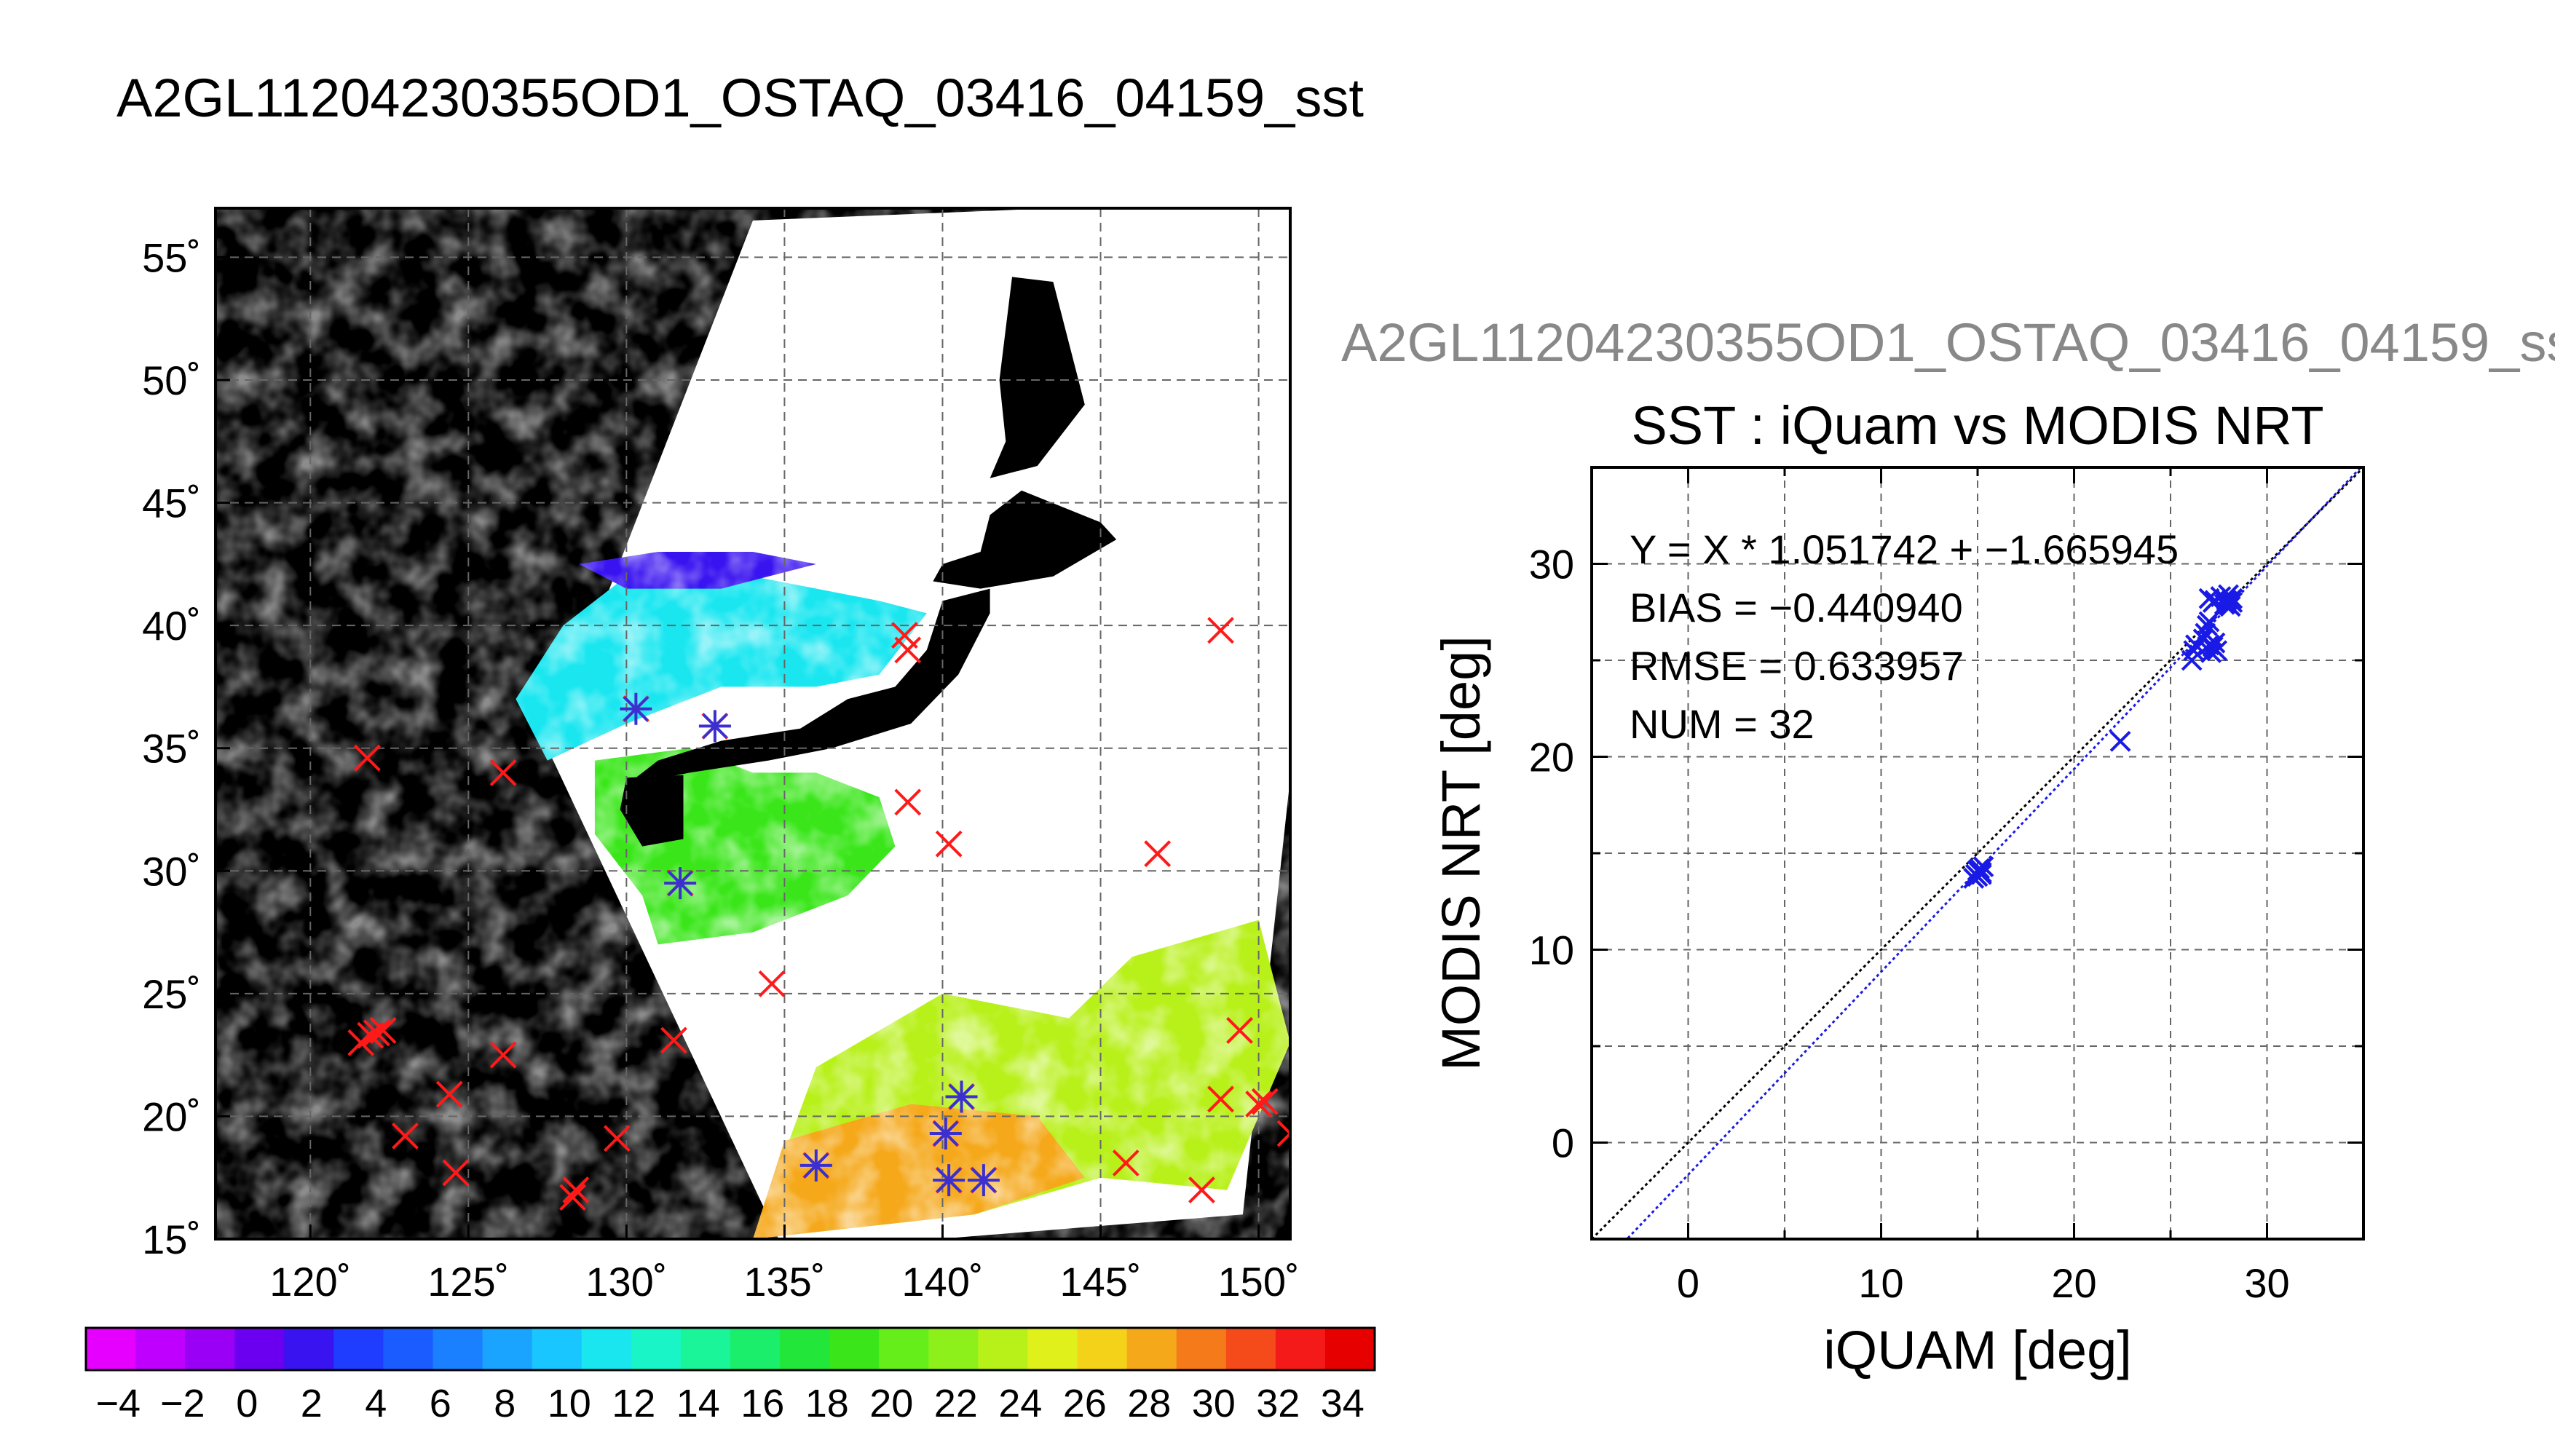  What do you see at coordinates (2103, 736) in the screenshot?
I see `scatter-points` at bounding box center [2103, 736].